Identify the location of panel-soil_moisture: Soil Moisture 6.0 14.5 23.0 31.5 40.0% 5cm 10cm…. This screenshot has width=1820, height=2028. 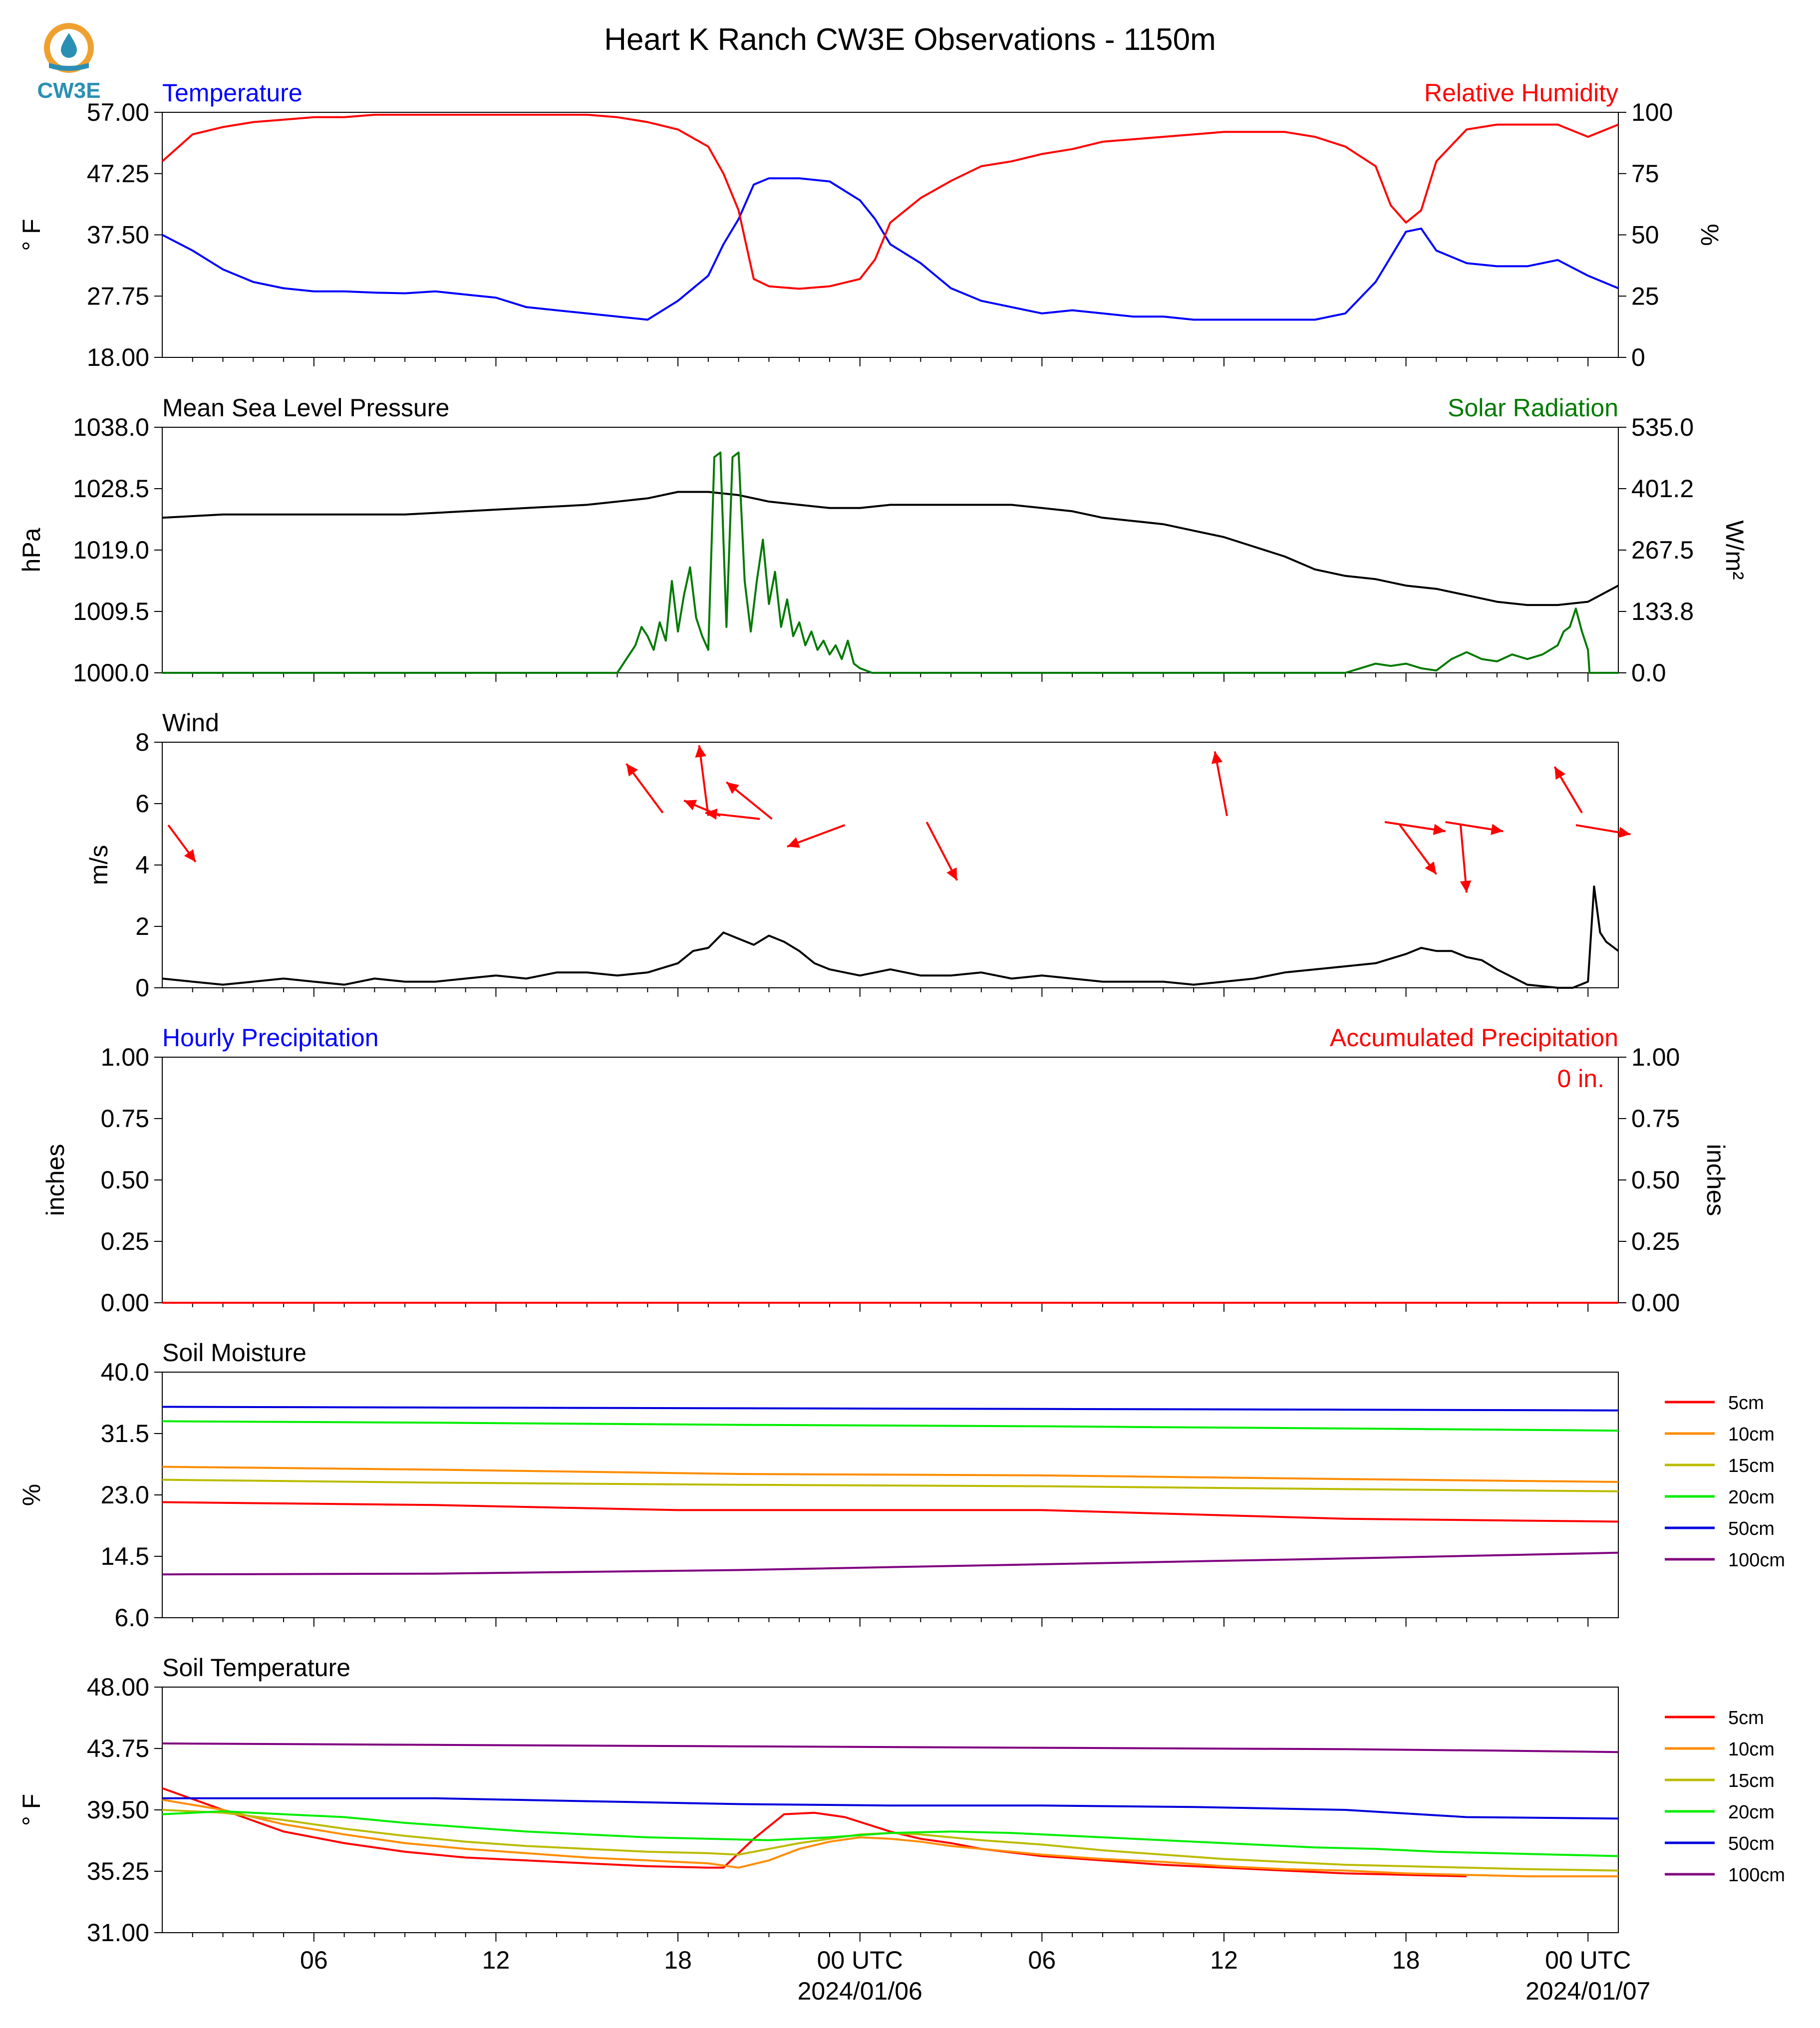
(901, 1485).